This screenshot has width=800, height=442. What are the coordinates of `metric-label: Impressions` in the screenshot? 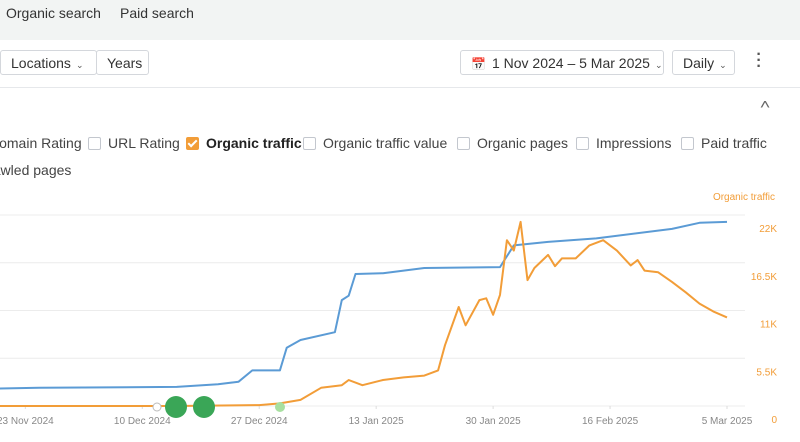 It's located at (634, 143).